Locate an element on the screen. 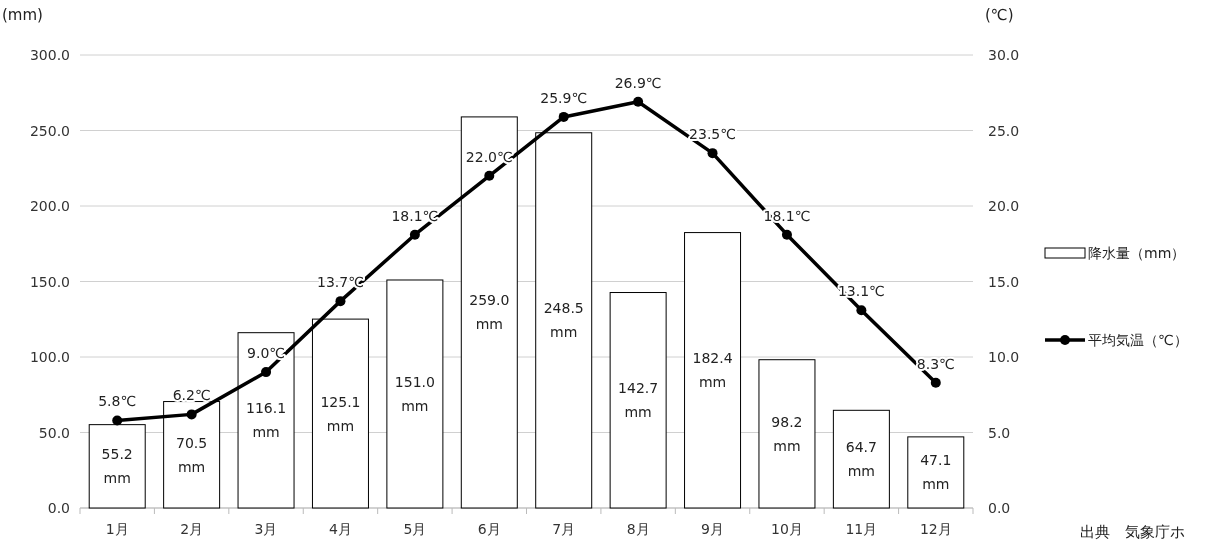 Image resolution: width=1231 pixels, height=552 pixels. data-label: 26.9℃ is located at coordinates (638, 82).